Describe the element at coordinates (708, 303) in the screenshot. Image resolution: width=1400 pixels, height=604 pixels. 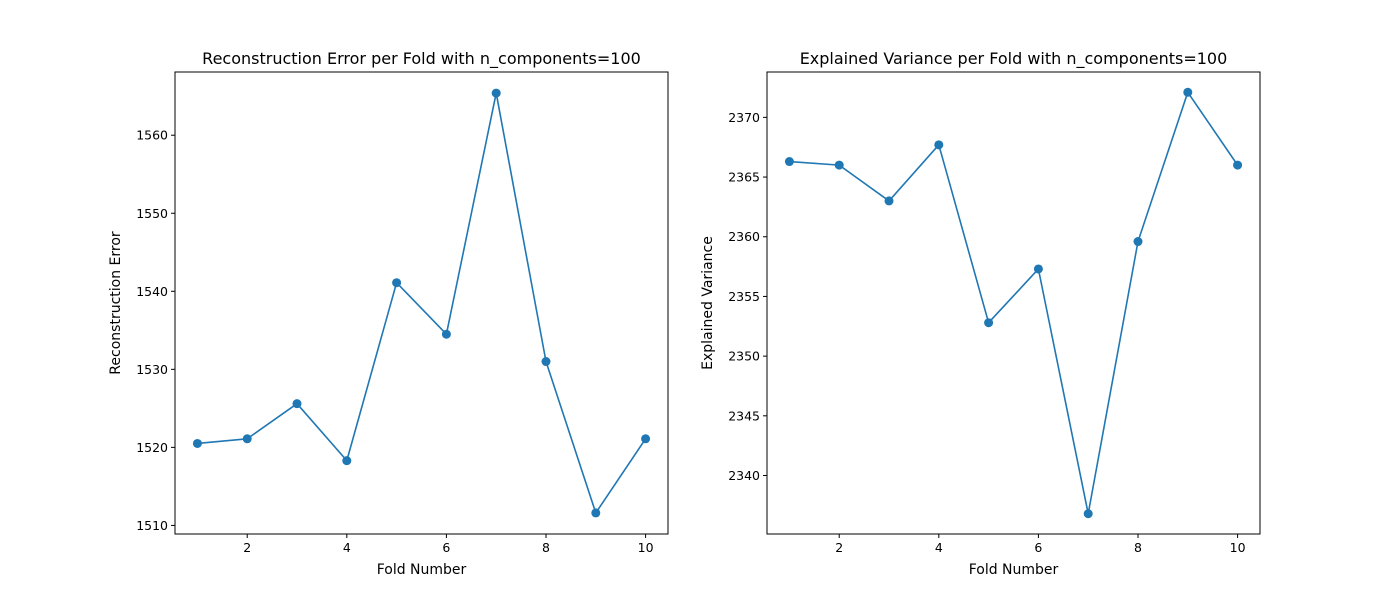
I see `y-axis-label: Explained Variance` at that location.